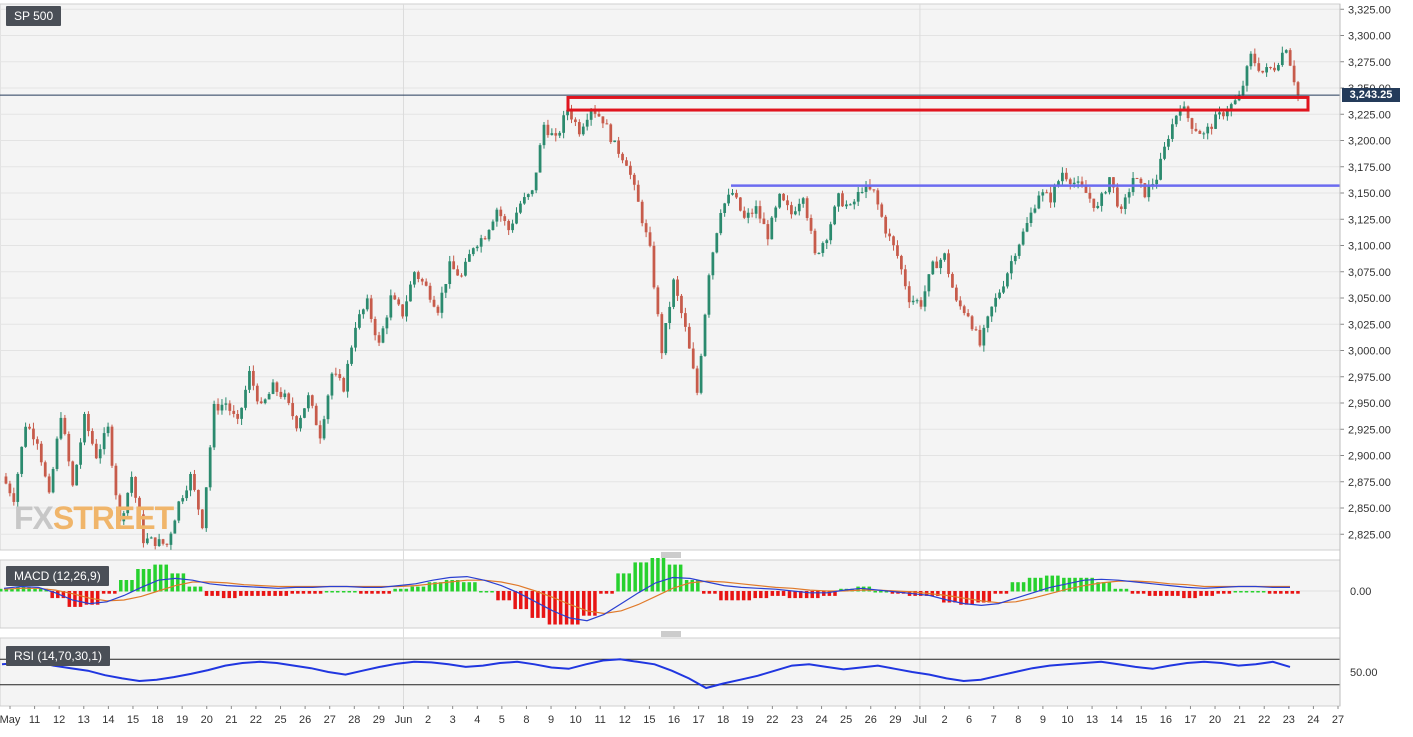 Image resolution: width=1413 pixels, height=737 pixels. I want to click on x-tick-label: 22, so click(256, 720).